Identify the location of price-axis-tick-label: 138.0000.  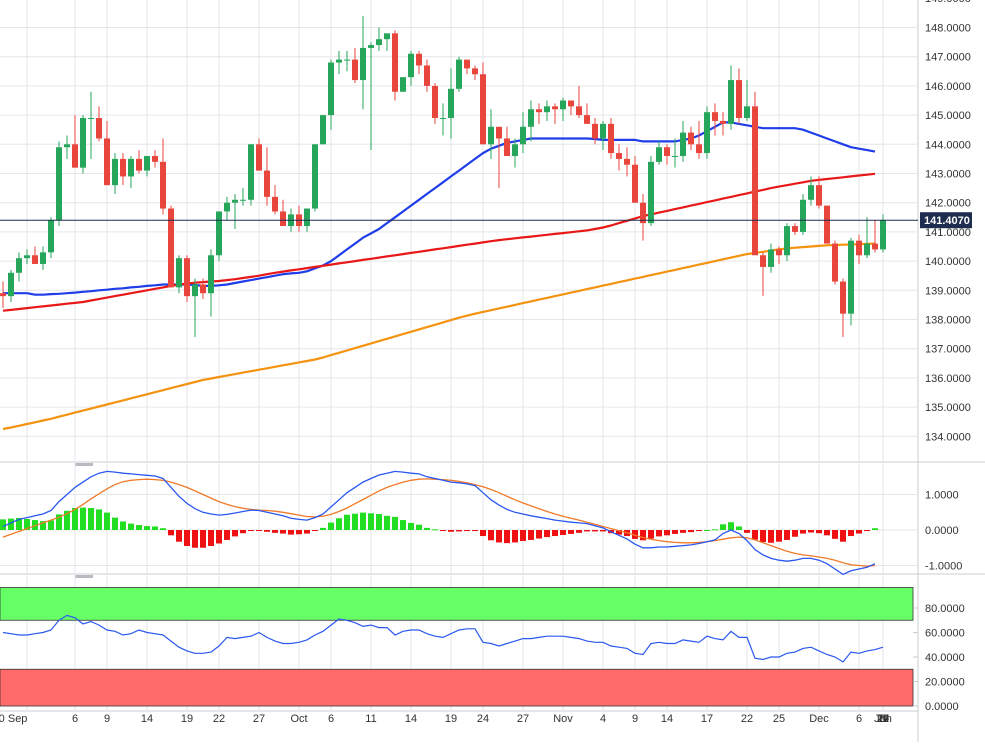
(948, 321).